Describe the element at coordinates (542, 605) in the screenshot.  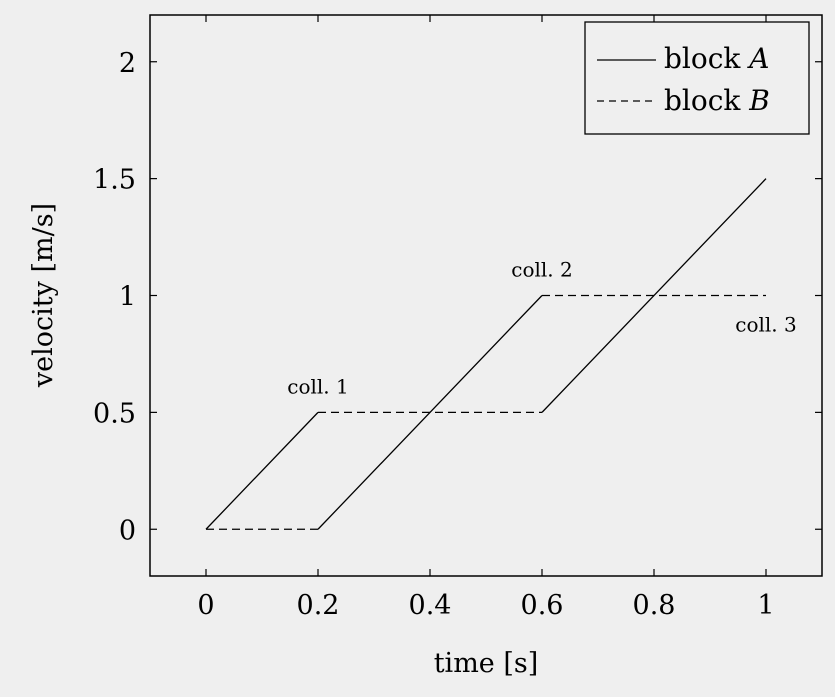
I see `x-tick-label: 0.6` at that location.